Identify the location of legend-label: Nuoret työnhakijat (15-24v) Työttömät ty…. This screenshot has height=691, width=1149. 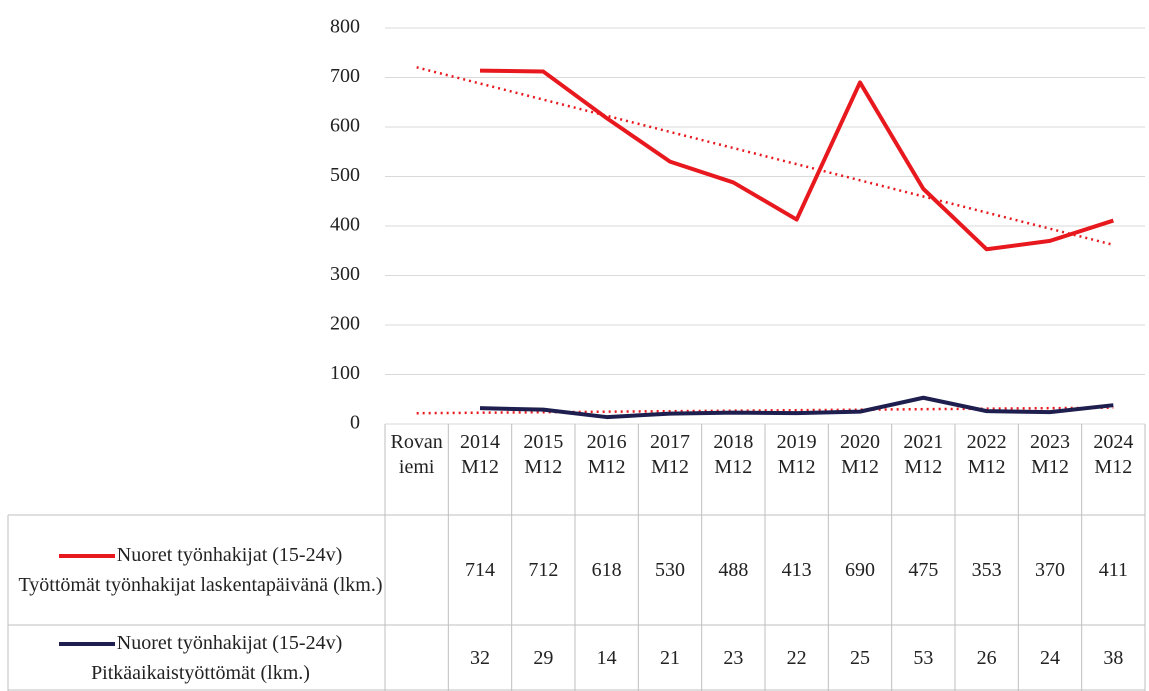
(200, 570).